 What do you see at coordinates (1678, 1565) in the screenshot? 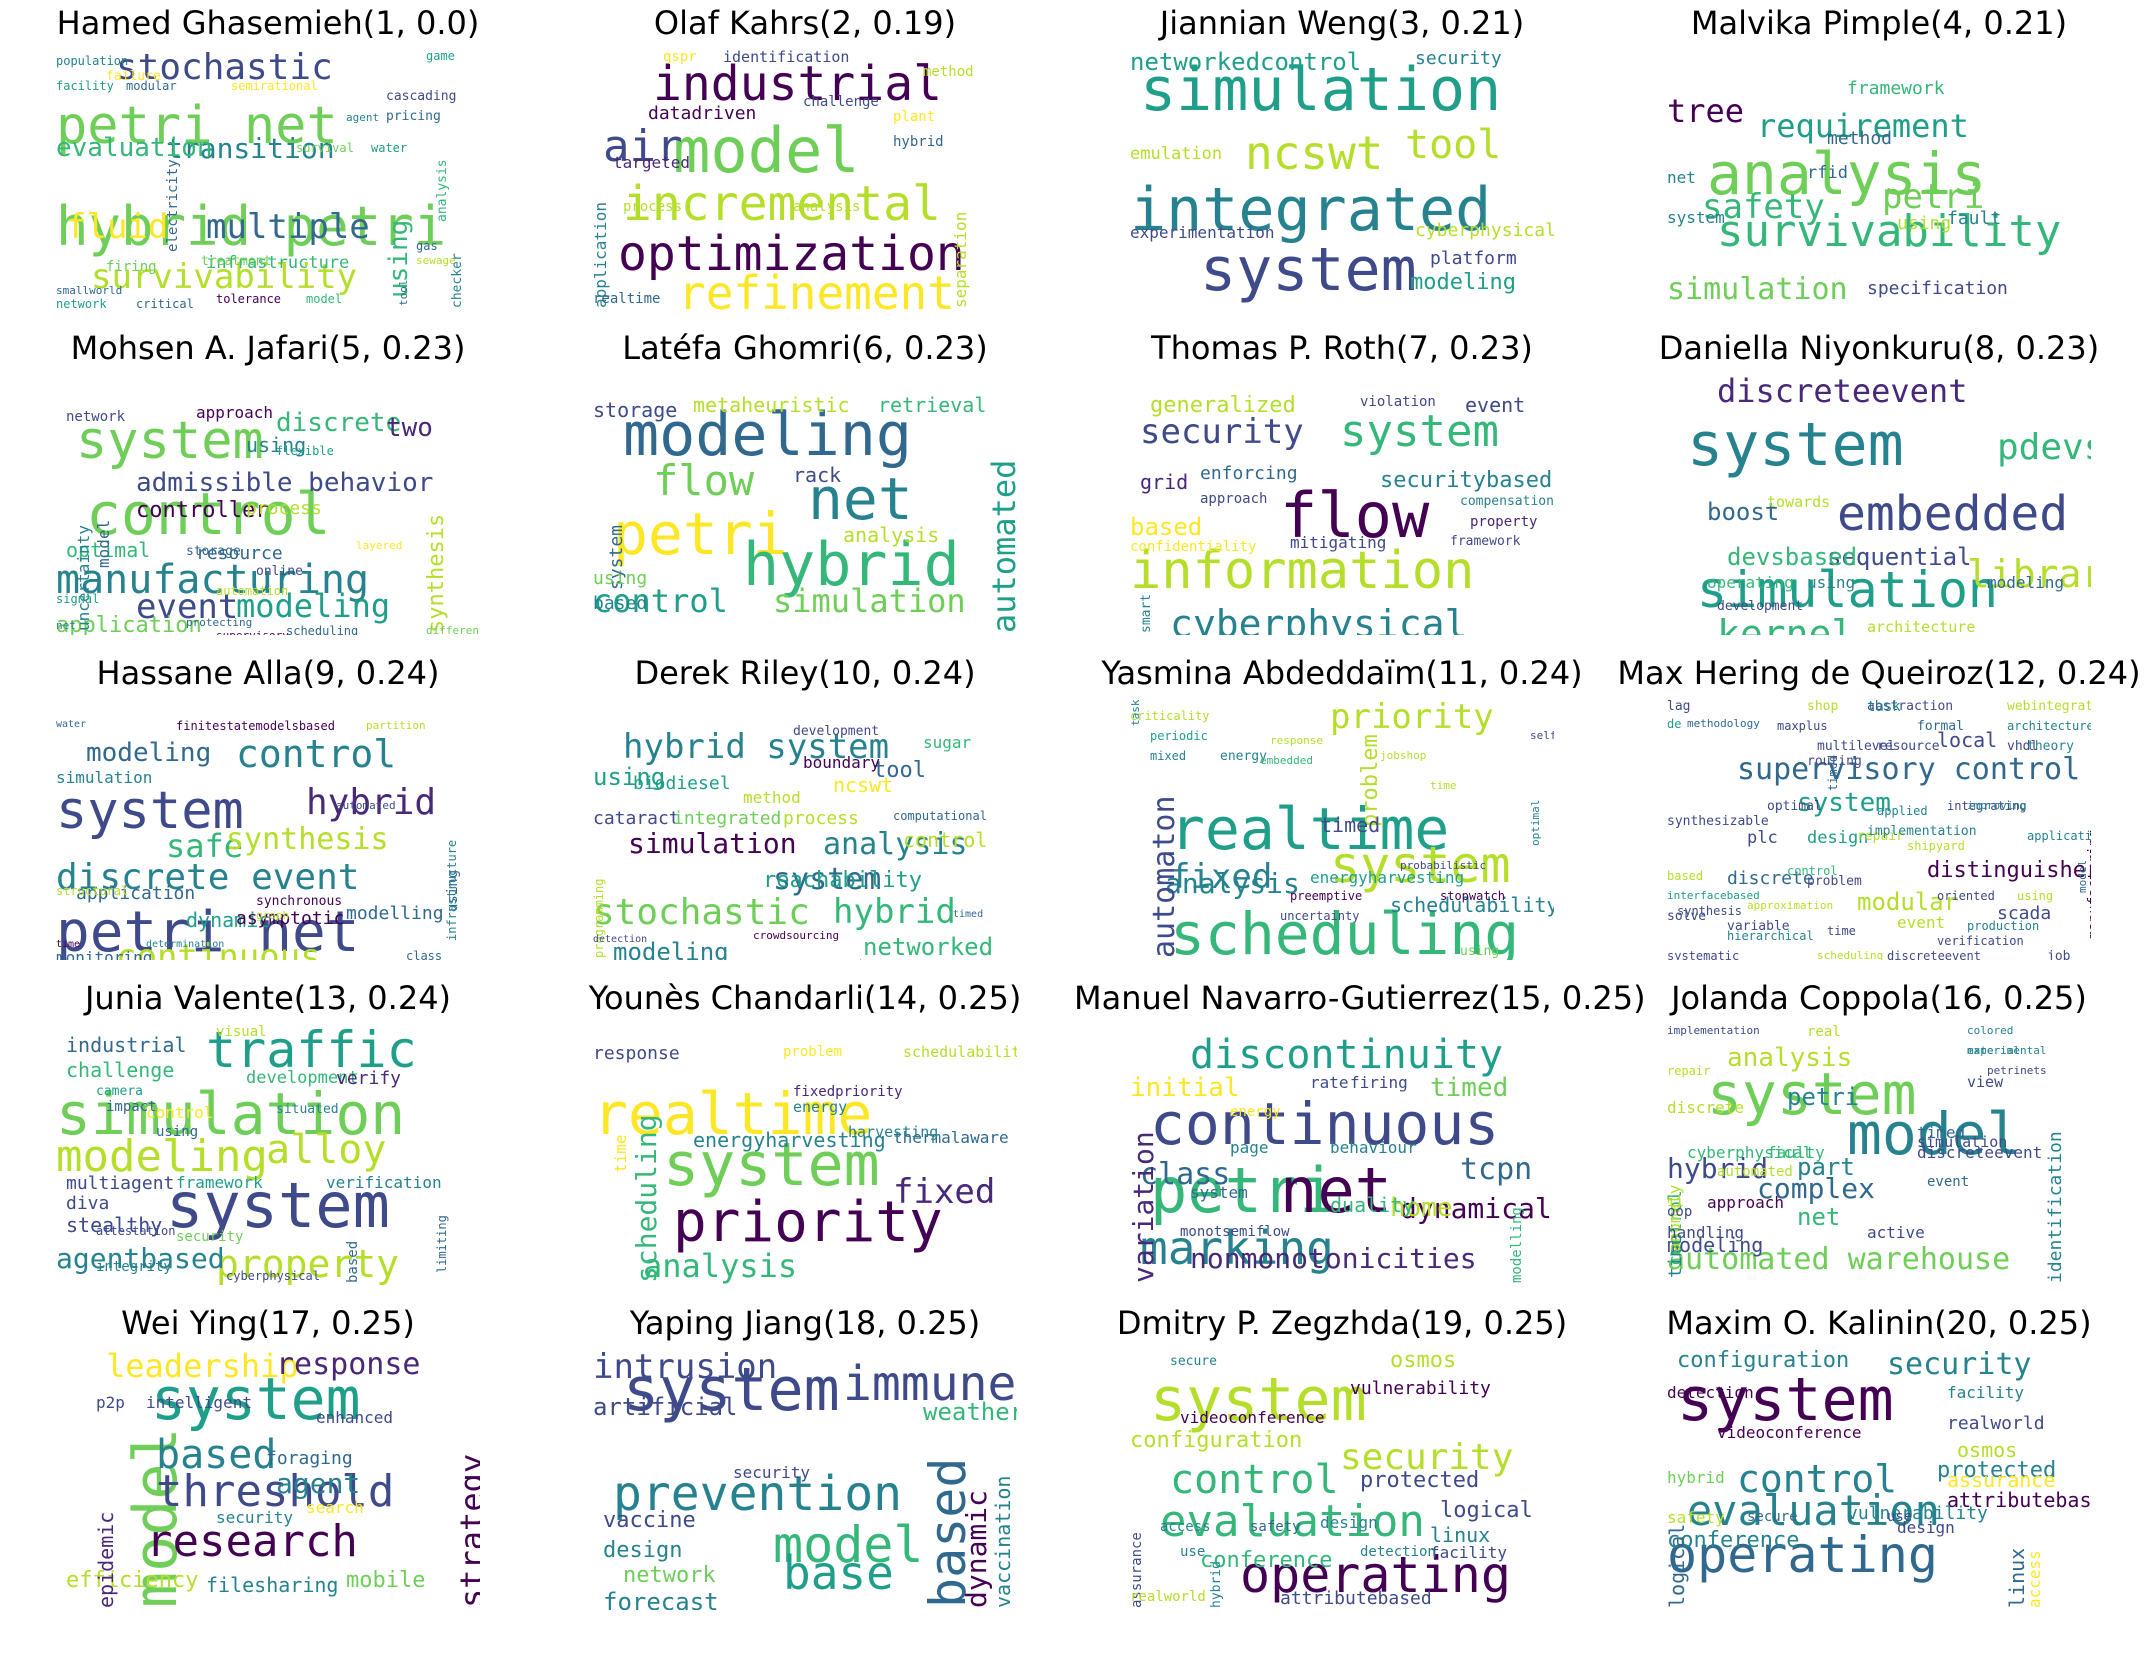
I see `cloud-word: logical` at bounding box center [1678, 1565].